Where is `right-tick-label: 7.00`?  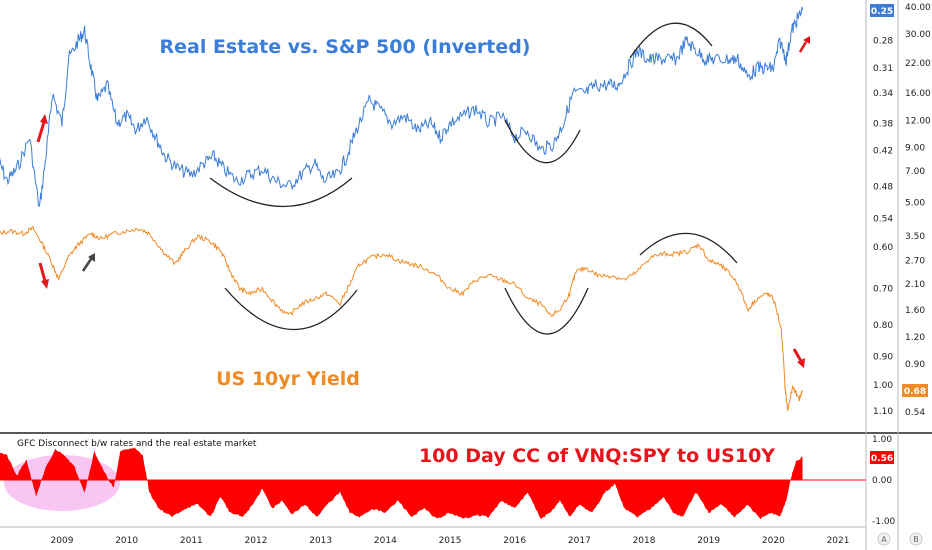
right-tick-label: 7.00 is located at coordinates (915, 172).